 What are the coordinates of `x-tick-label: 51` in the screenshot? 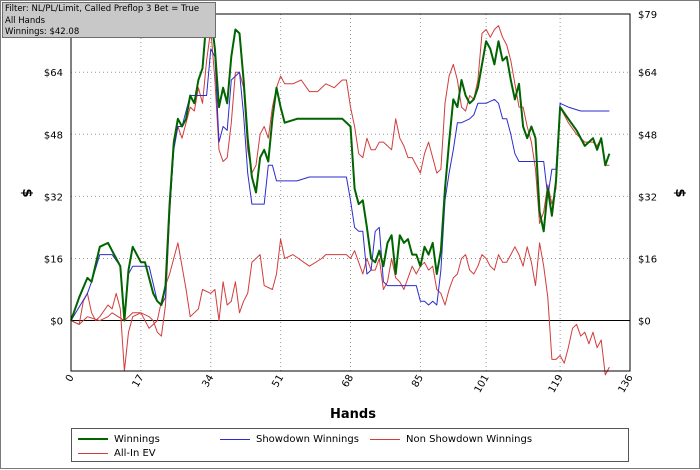 It's located at (278, 381).